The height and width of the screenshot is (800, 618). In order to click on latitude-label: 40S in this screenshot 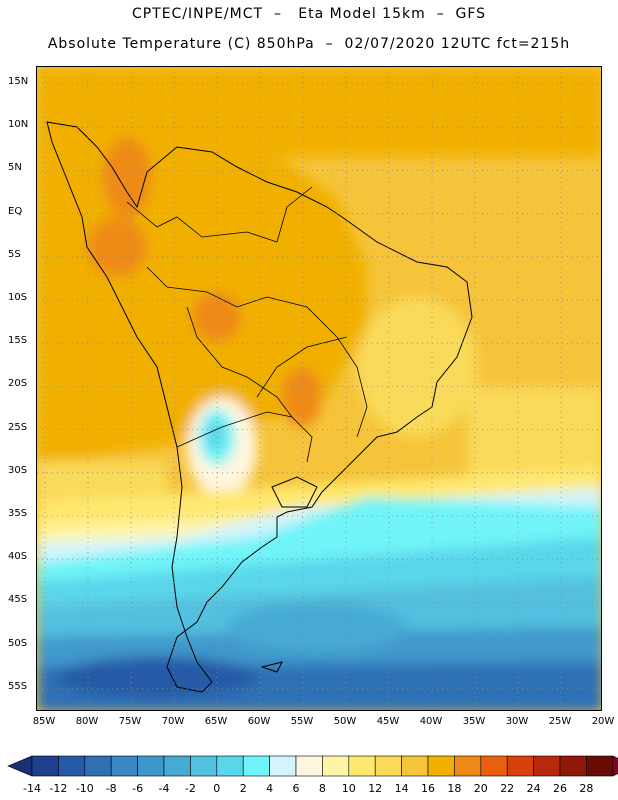, I will do `click(18, 557)`.